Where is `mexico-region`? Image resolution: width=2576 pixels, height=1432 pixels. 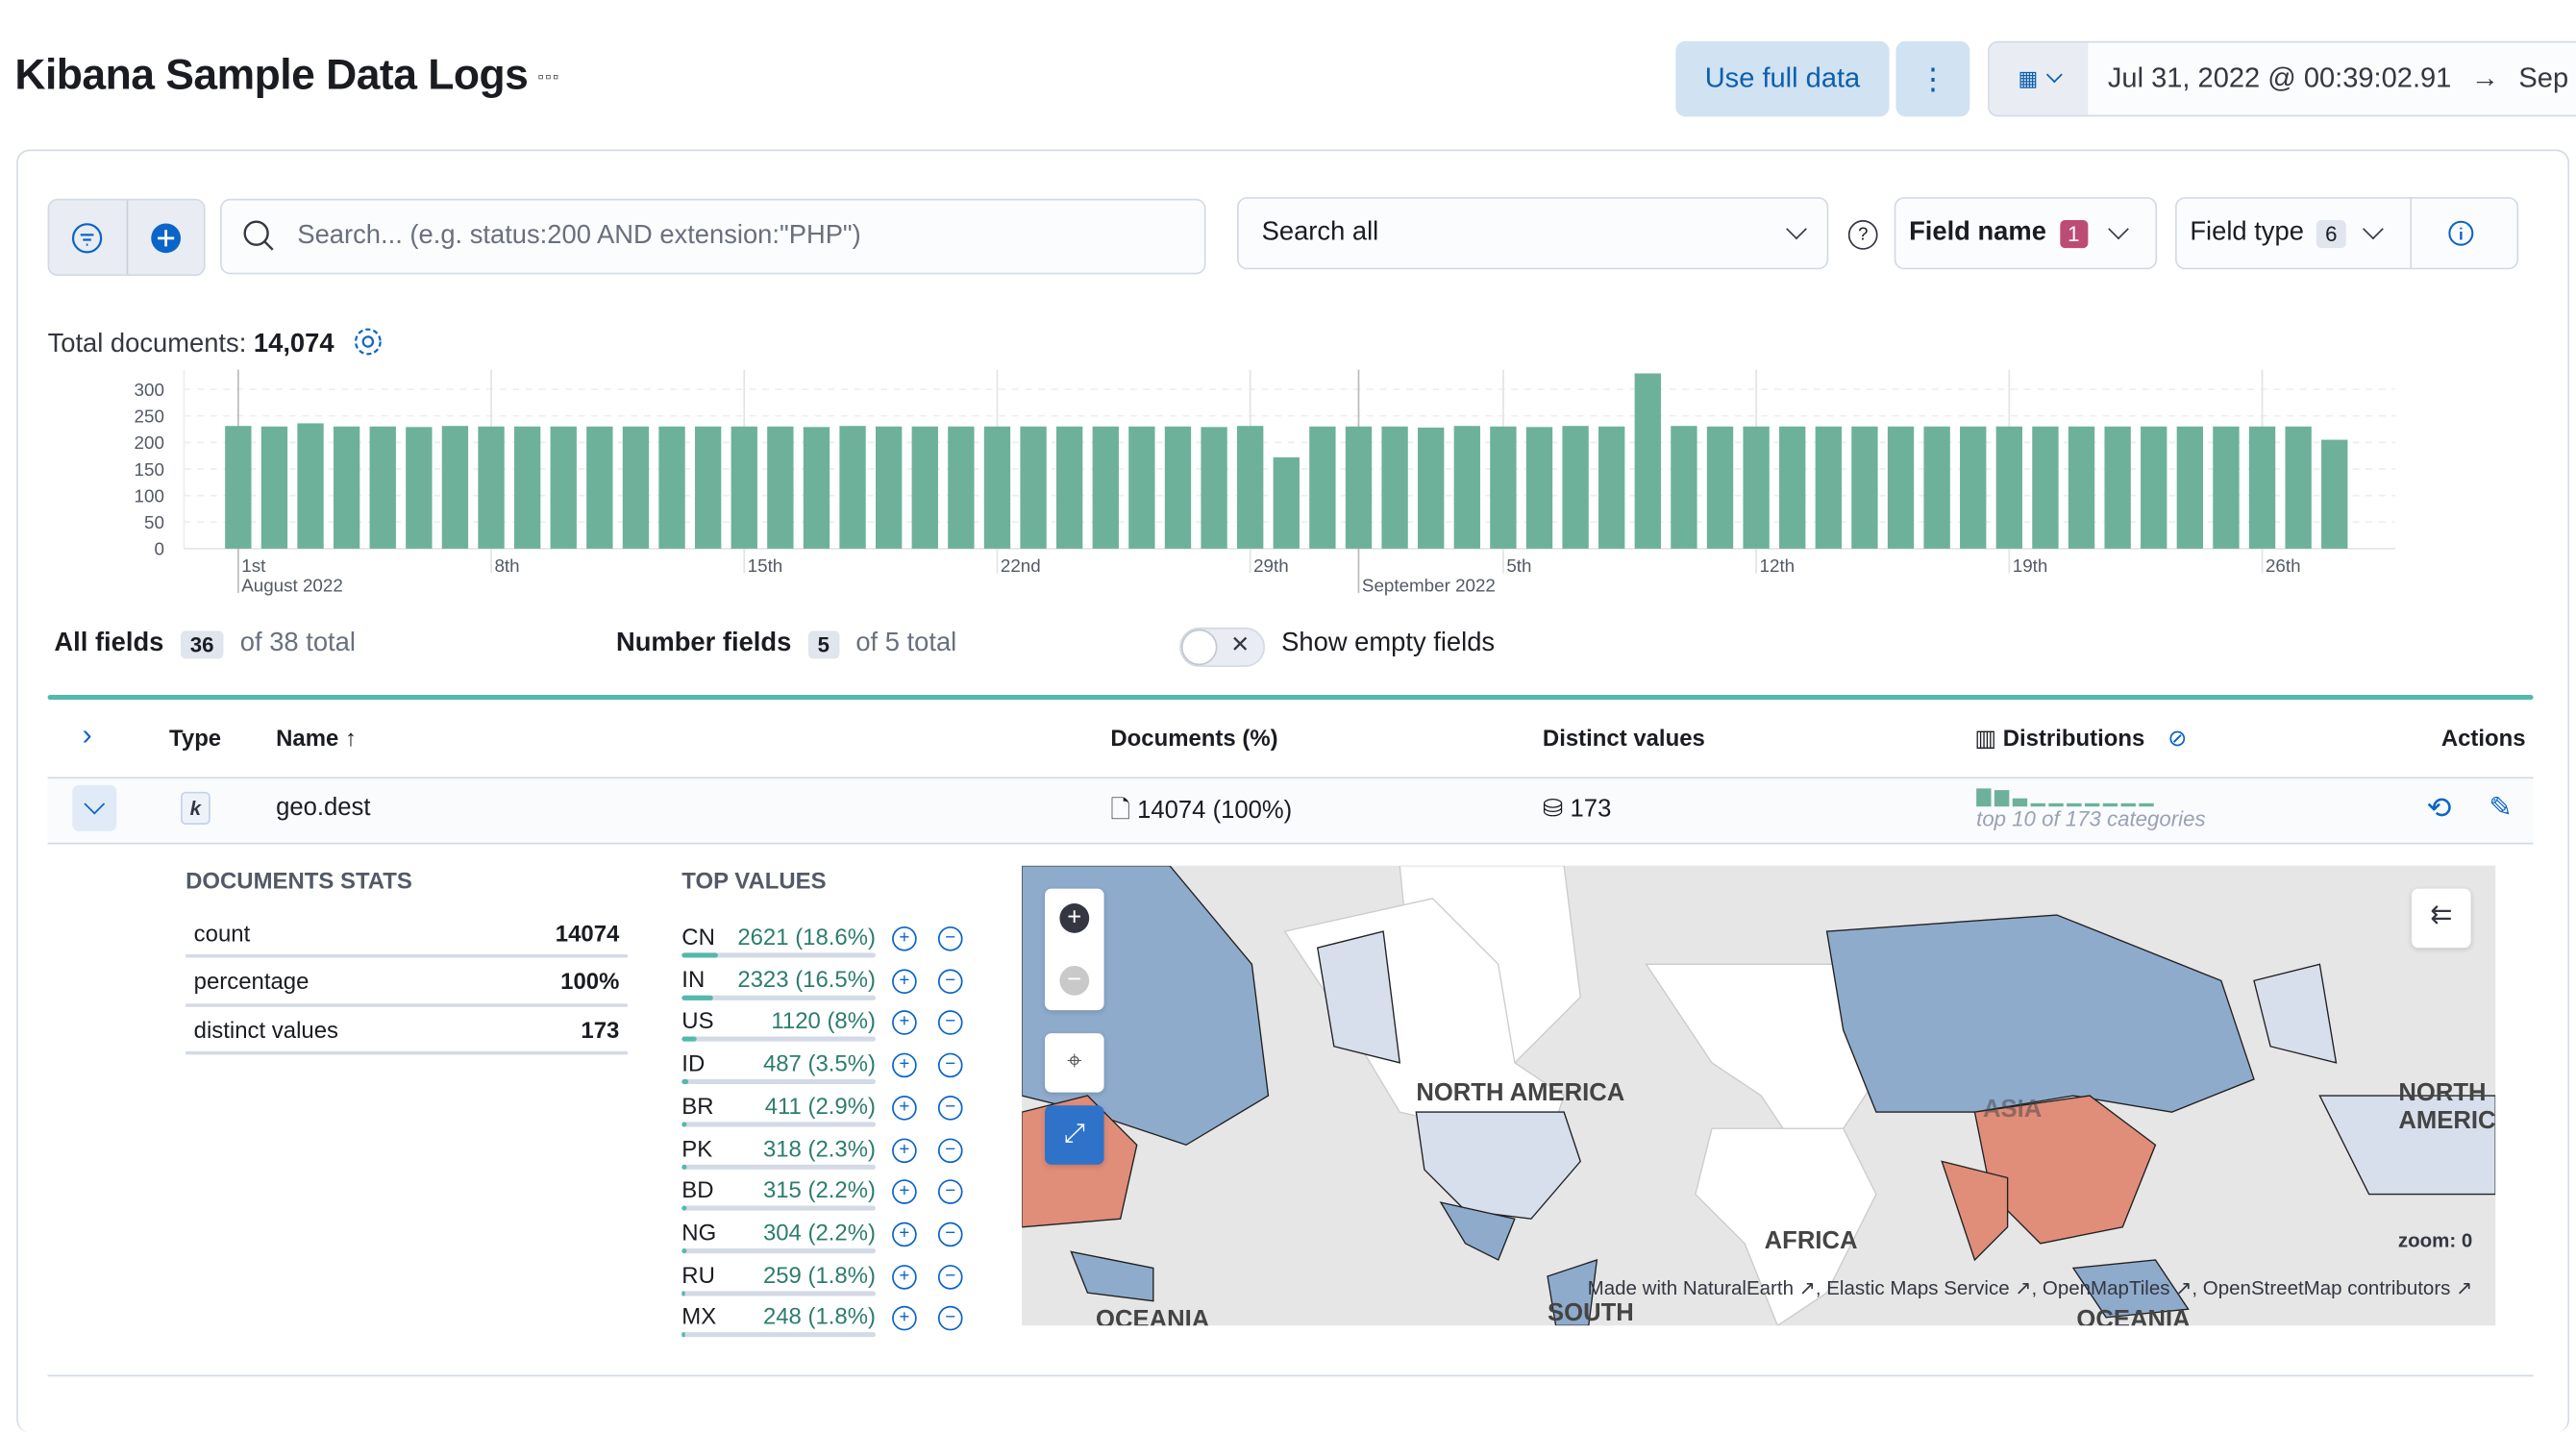
mexico-region is located at coordinates (1477, 1231).